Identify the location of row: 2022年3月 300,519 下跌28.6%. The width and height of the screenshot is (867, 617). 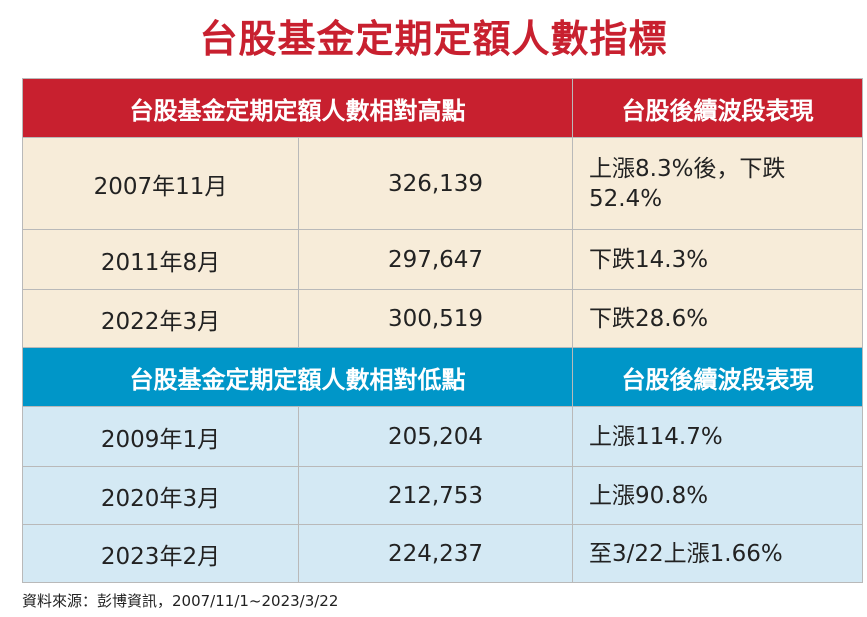
(442, 318).